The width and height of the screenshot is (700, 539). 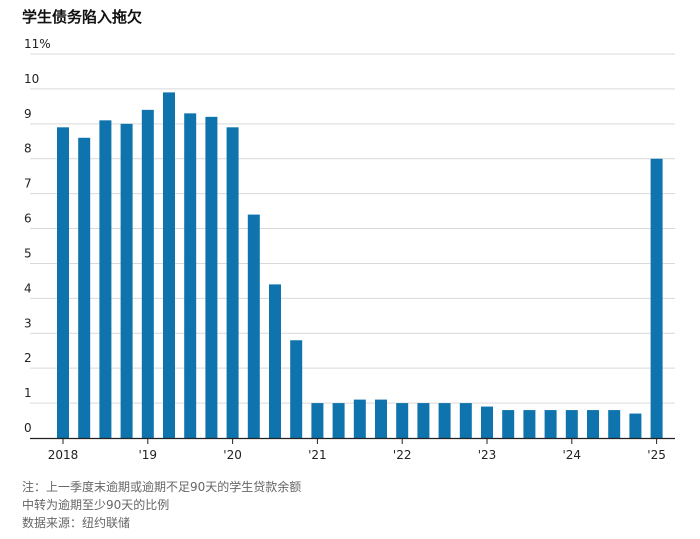 I want to click on bar: 2022 Q3: 1, so click(x=444, y=420).